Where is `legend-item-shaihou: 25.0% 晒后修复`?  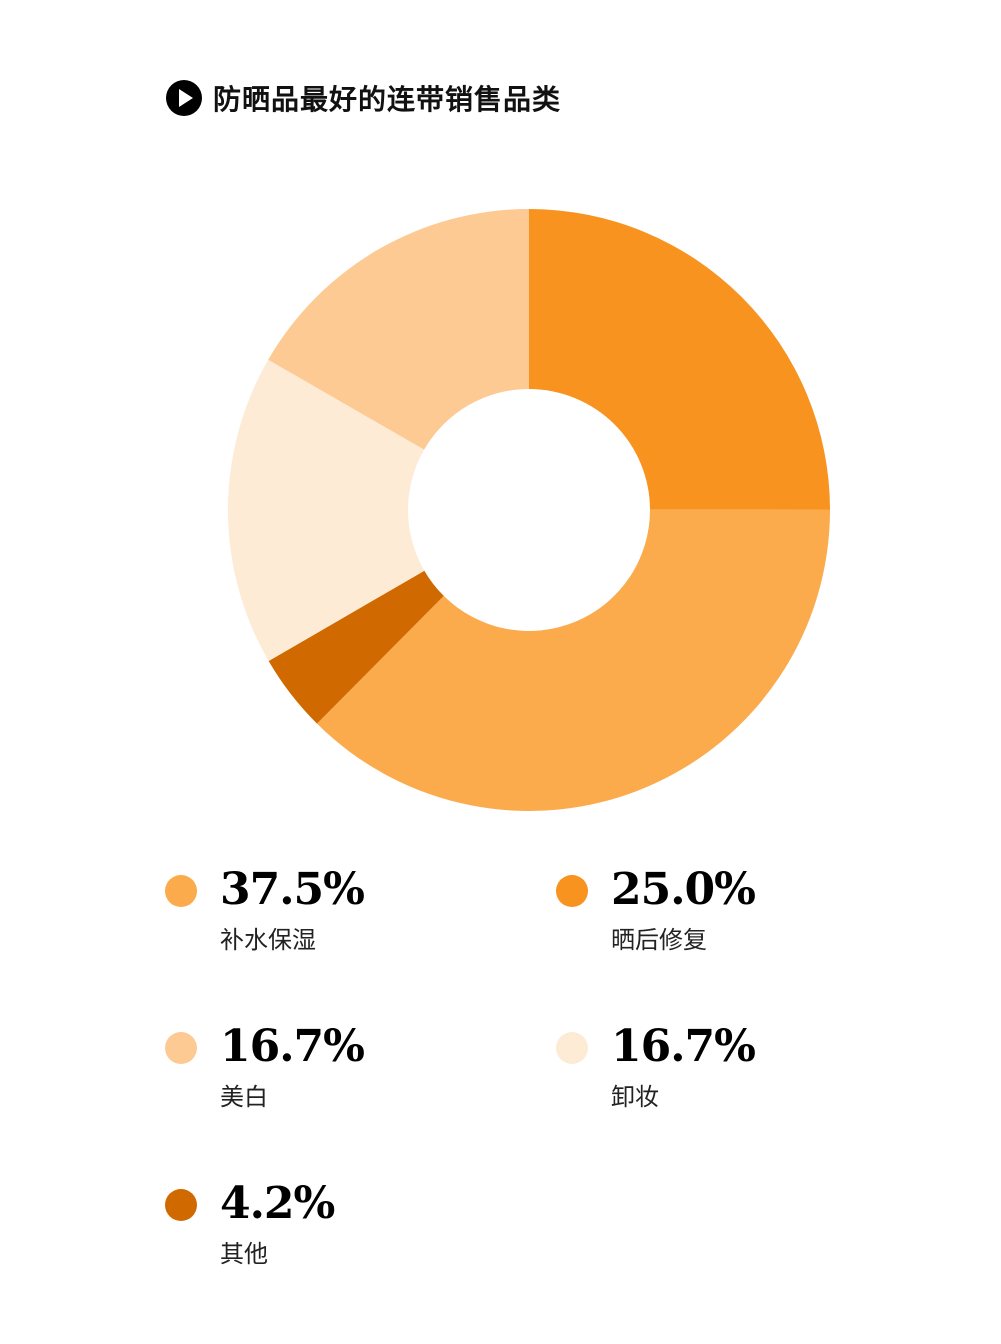
legend-item-shaihou: 25.0% 晒后修复 is located at coordinates (726, 917).